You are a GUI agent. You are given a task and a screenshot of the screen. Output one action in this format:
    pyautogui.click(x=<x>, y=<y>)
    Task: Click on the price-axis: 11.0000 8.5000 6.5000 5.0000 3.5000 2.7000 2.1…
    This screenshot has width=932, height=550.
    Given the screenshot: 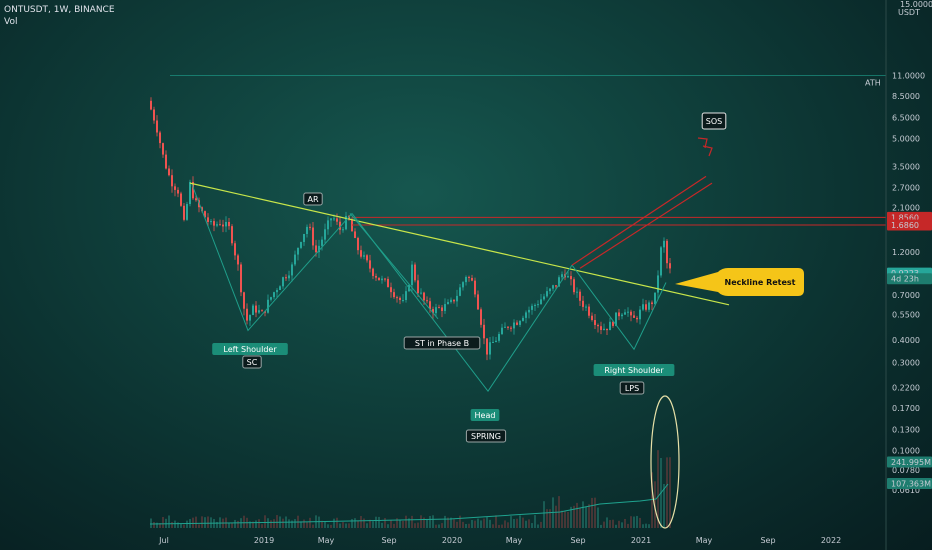 What is the action you would take?
    pyautogui.click(x=908, y=275)
    